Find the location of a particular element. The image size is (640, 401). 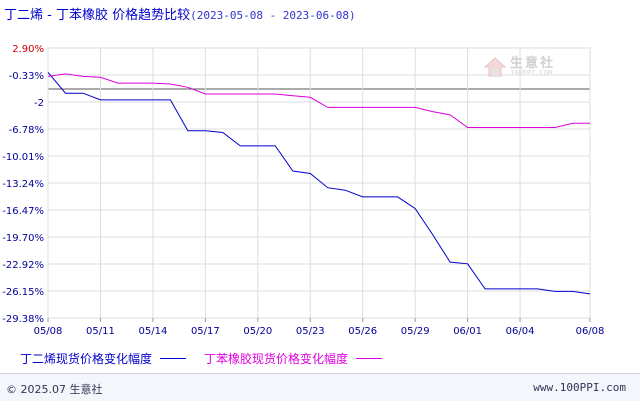

series-line-sbr is located at coordinates (318, 100).